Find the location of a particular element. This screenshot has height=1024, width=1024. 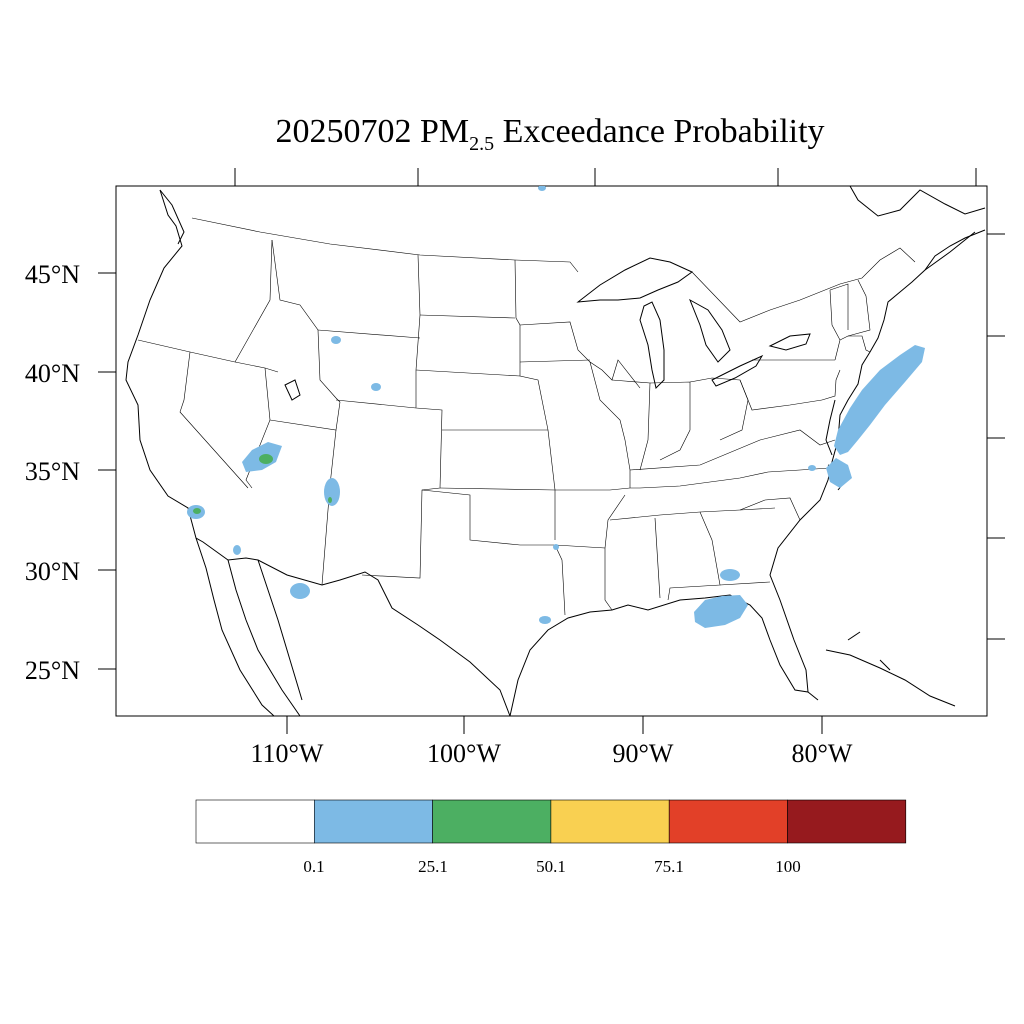

lat-labels: 45°N 40°N 35°N 30°N 25°N is located at coordinates (52, 472).